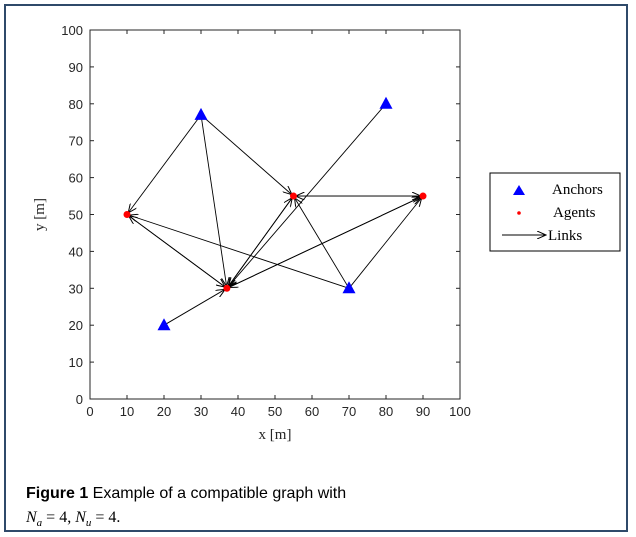 This screenshot has width=636, height=537. Describe the element at coordinates (519, 190) in the screenshot. I see `legend-anchors-marker` at that location.